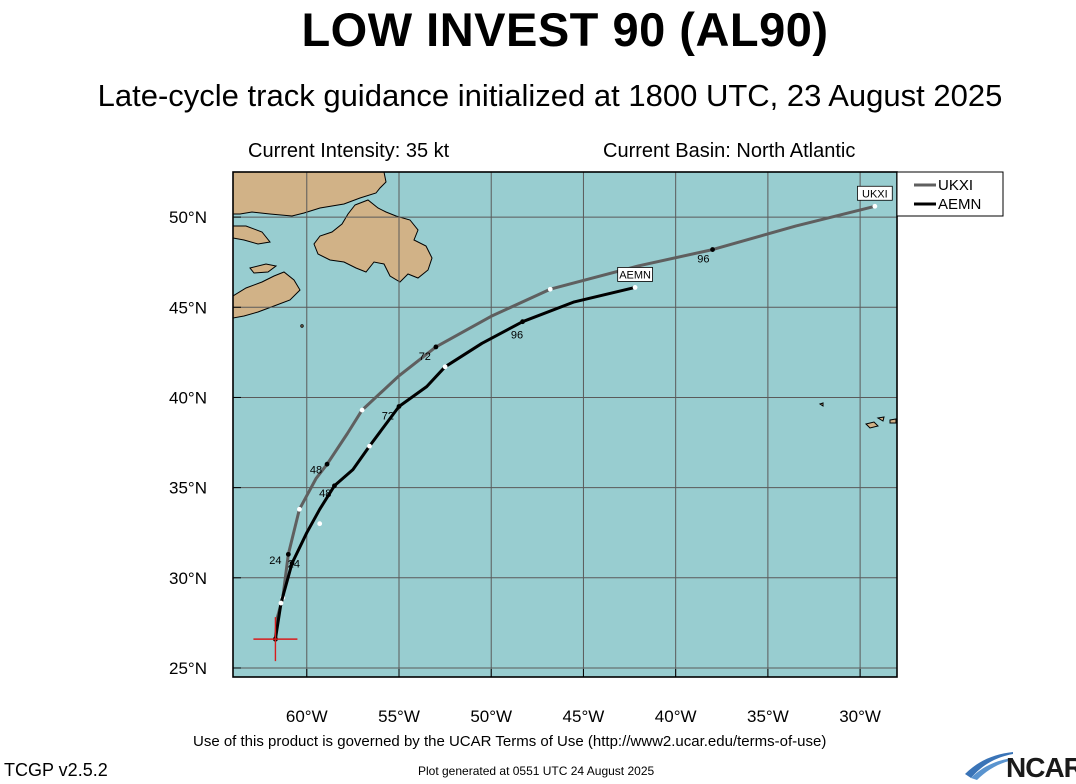 This screenshot has width=1076, height=784. I want to click on legend-box, so click(950, 194).